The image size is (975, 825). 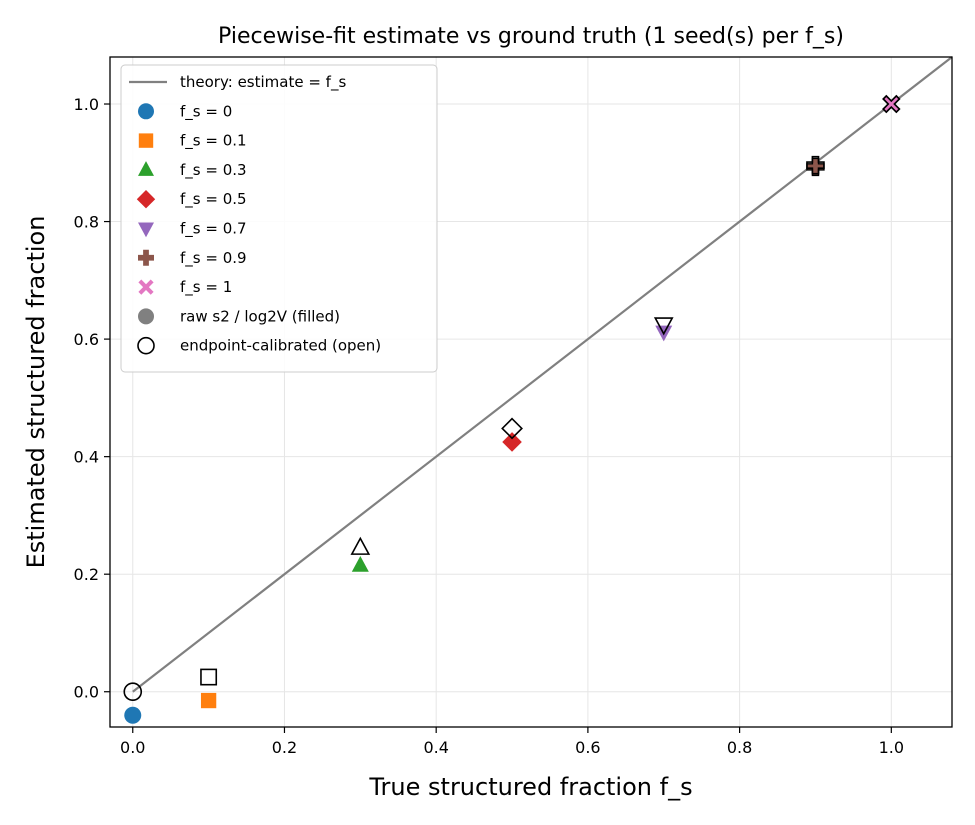 I want to click on legend-label: f_s = 1, so click(x=206, y=287).